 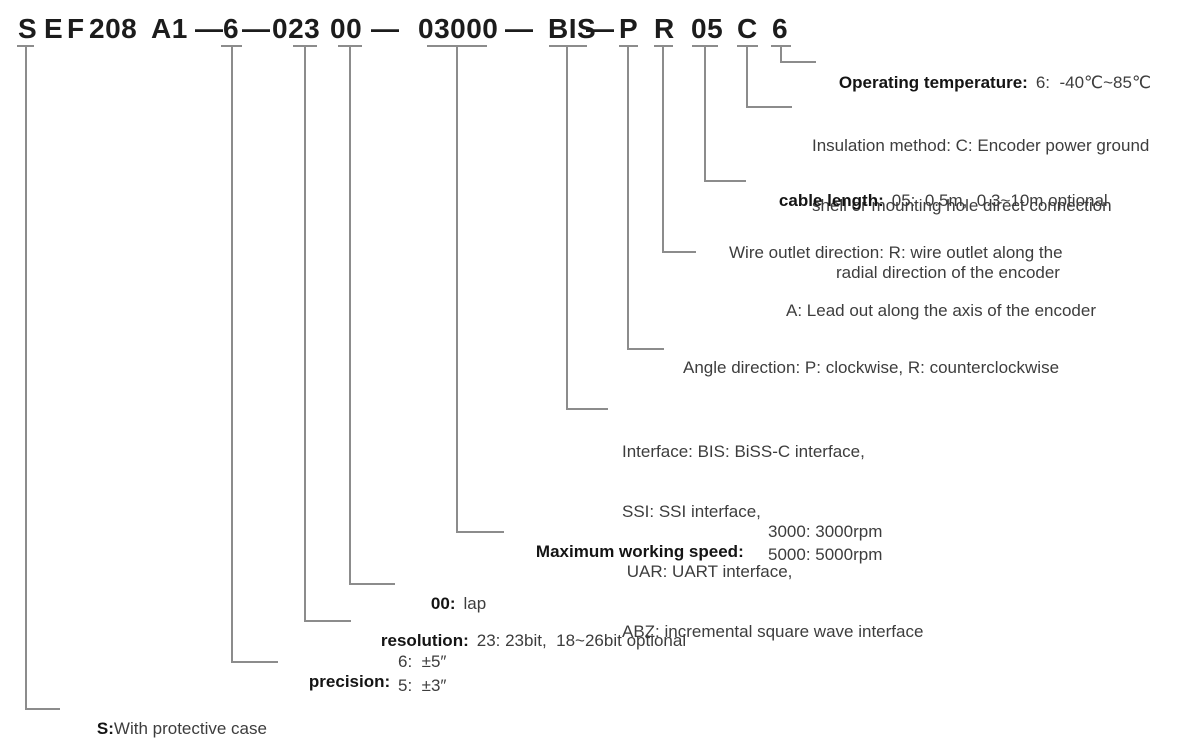 I want to click on code-segment-r: R, so click(x=664, y=28).